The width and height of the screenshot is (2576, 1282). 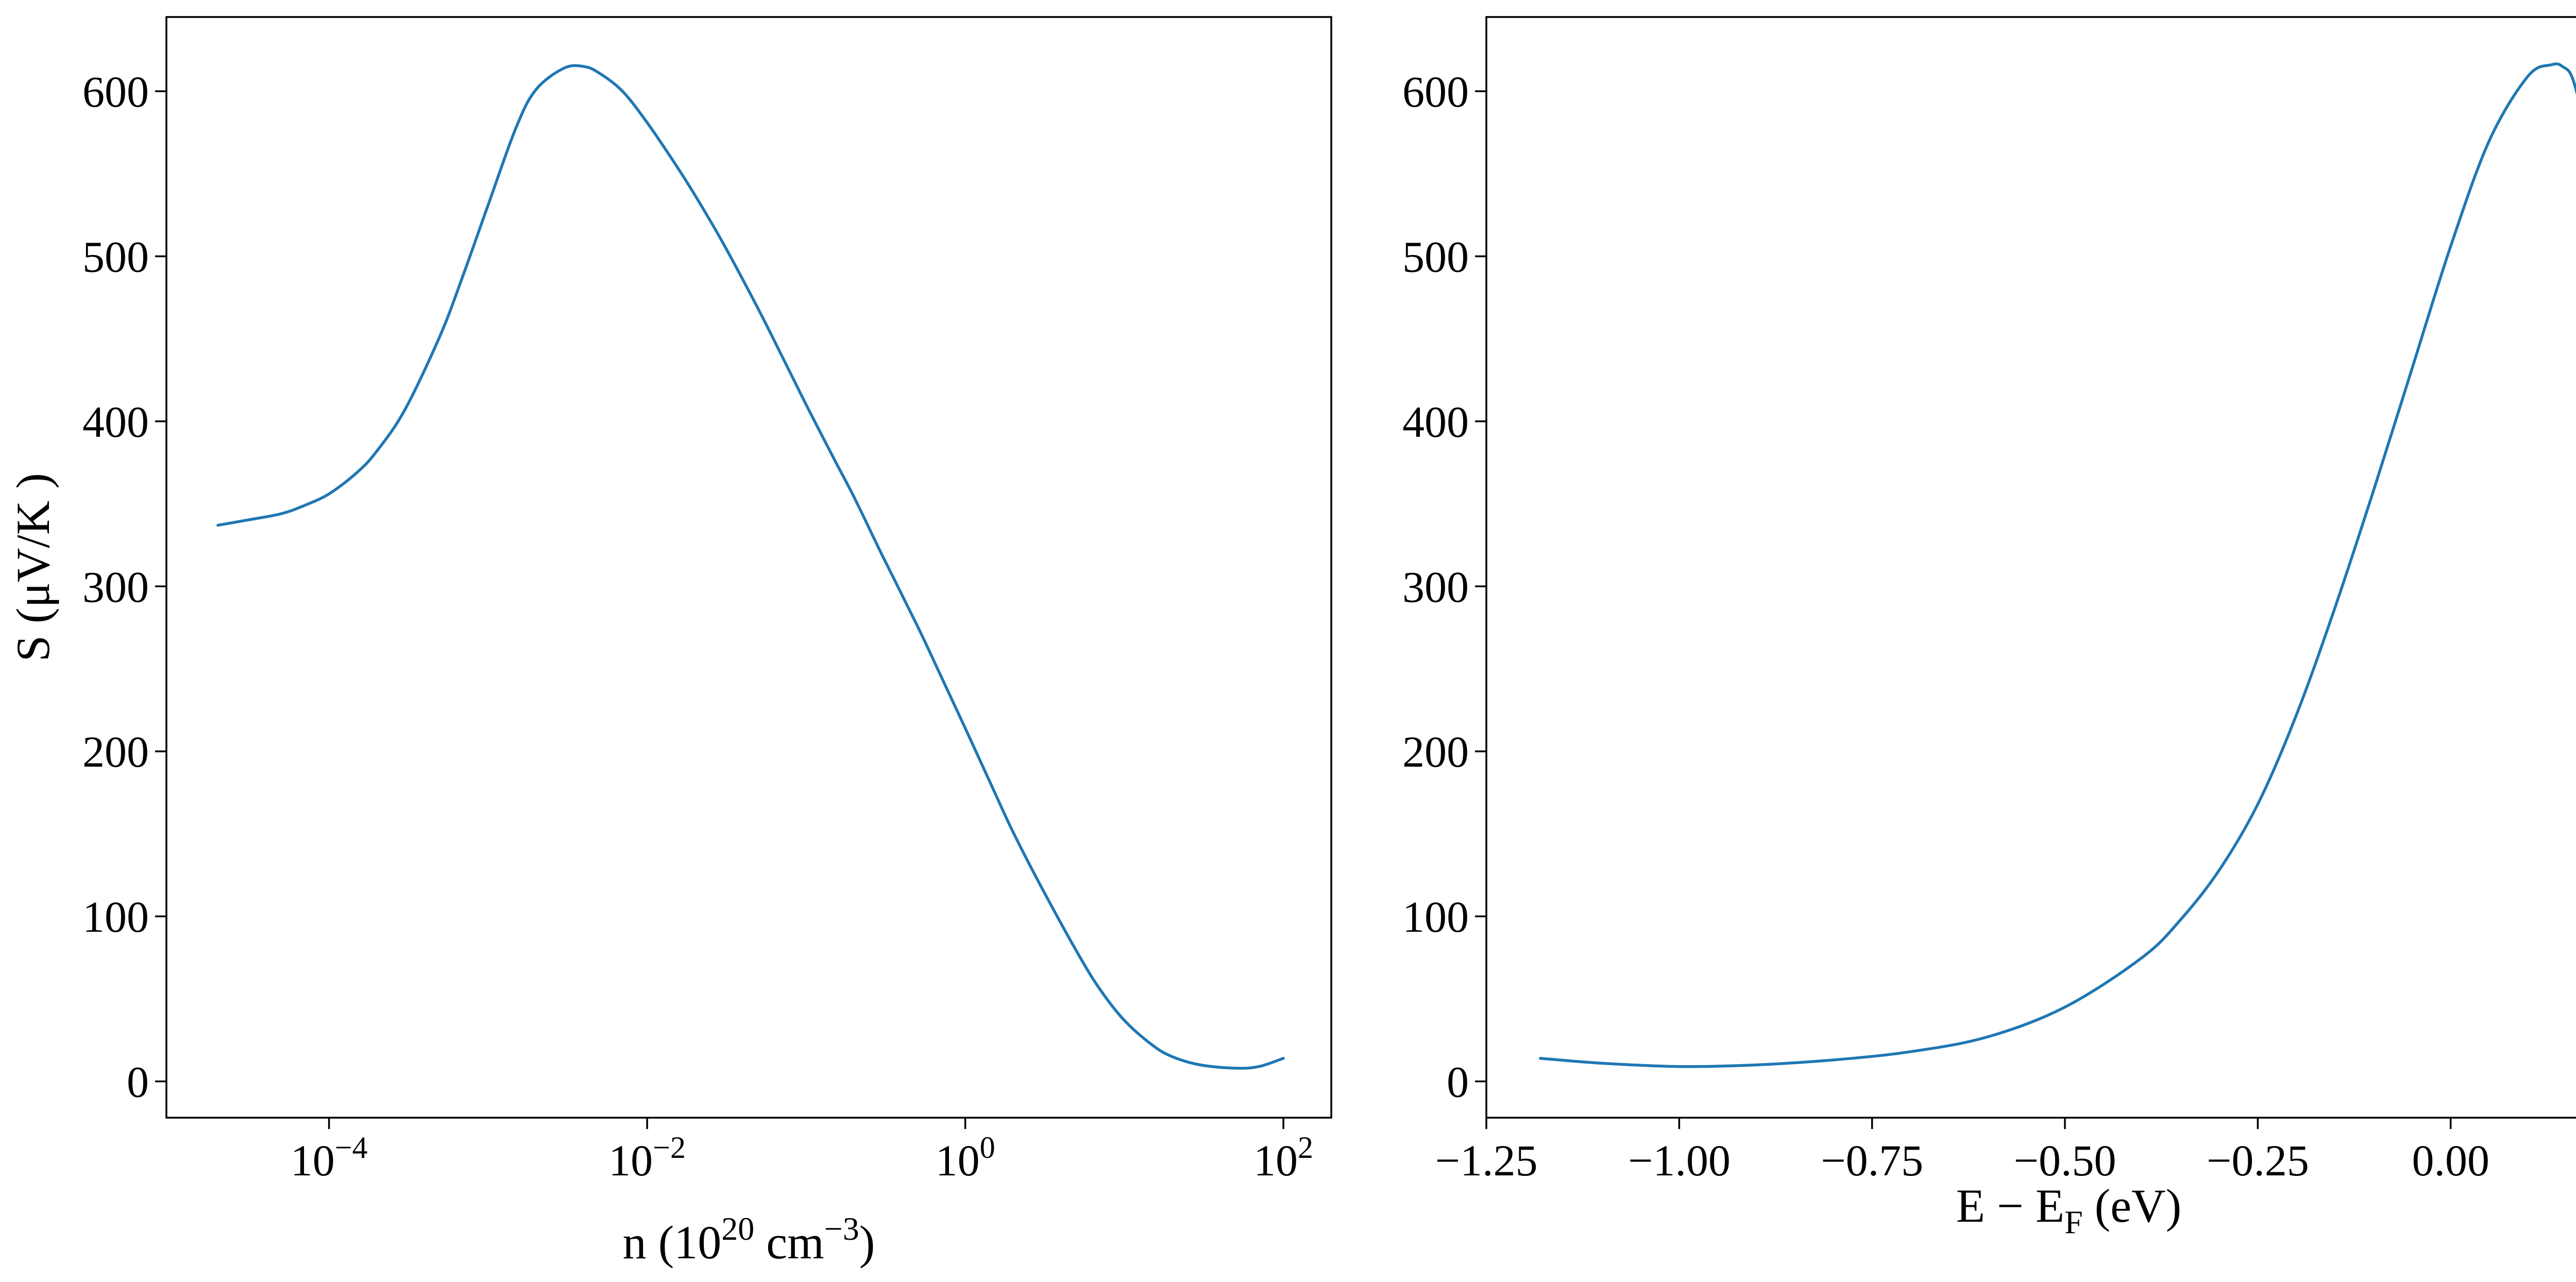 I want to click on x-tick-label: −0.25, so click(x=2258, y=1160).